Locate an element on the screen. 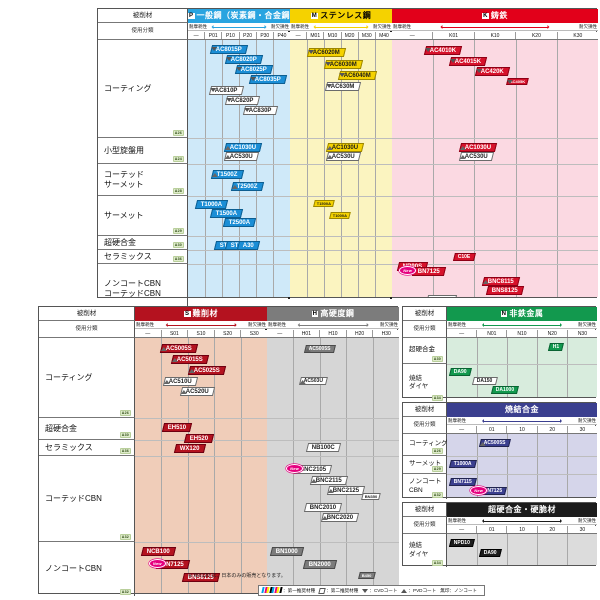  grade-chip: BNC8115 is located at coordinates (500, 281).